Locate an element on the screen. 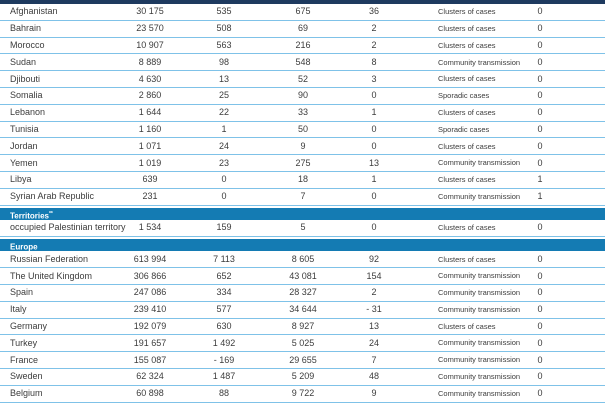  country-name-cell: The United Kingdom is located at coordinates (51, 275).